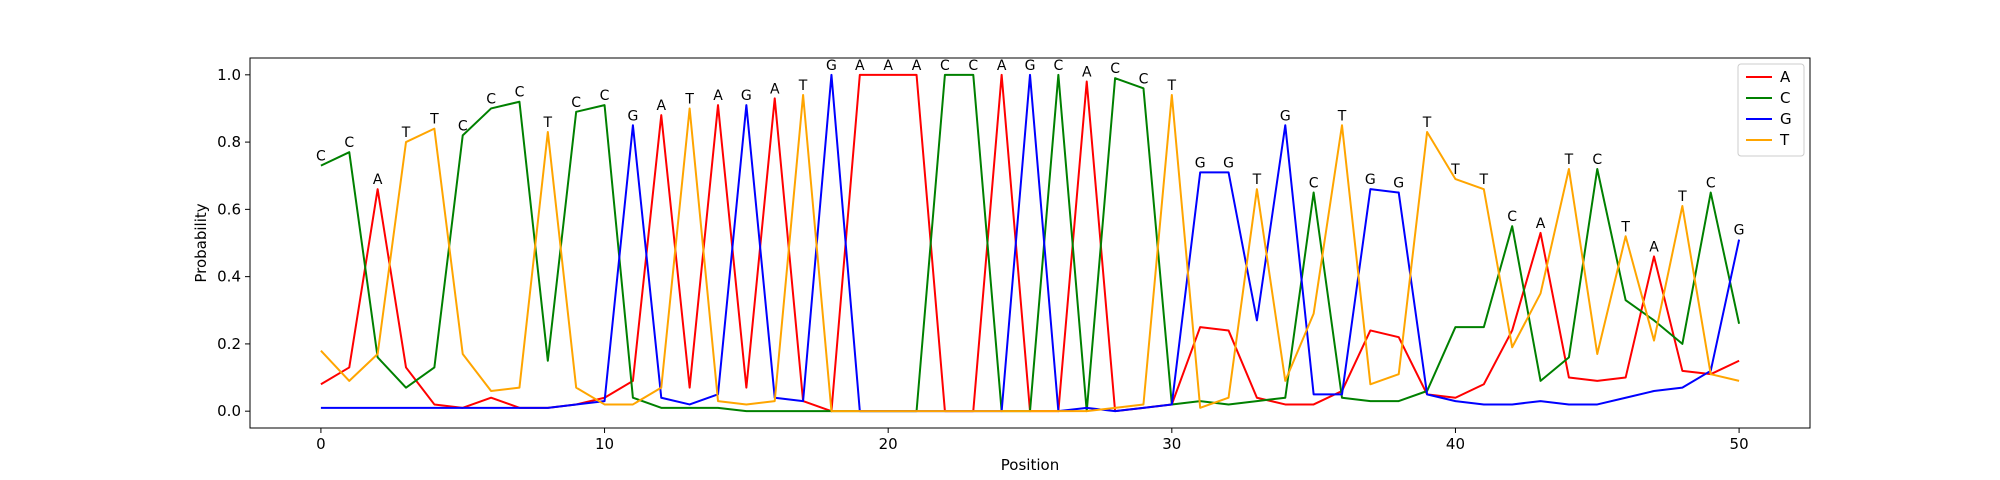  What do you see at coordinates (1030, 465) in the screenshot?
I see `x-axis-label: Position` at bounding box center [1030, 465].